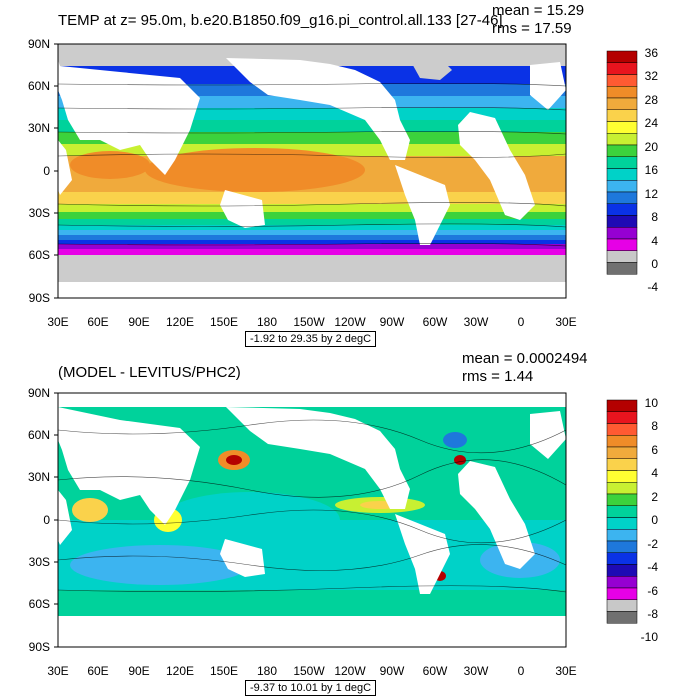 The width and height of the screenshot is (700, 700). I want to click on panel1-rms: rms = 17.59, so click(532, 28).